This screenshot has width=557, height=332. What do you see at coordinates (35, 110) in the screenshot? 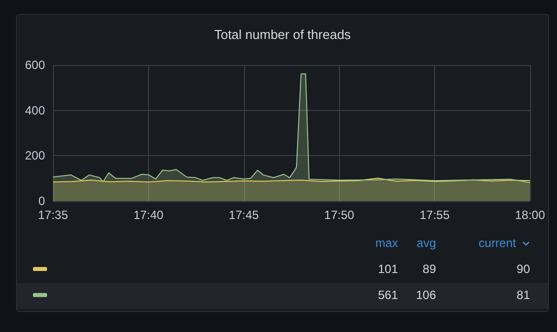
I see `y-tick-label: 400` at bounding box center [35, 110].